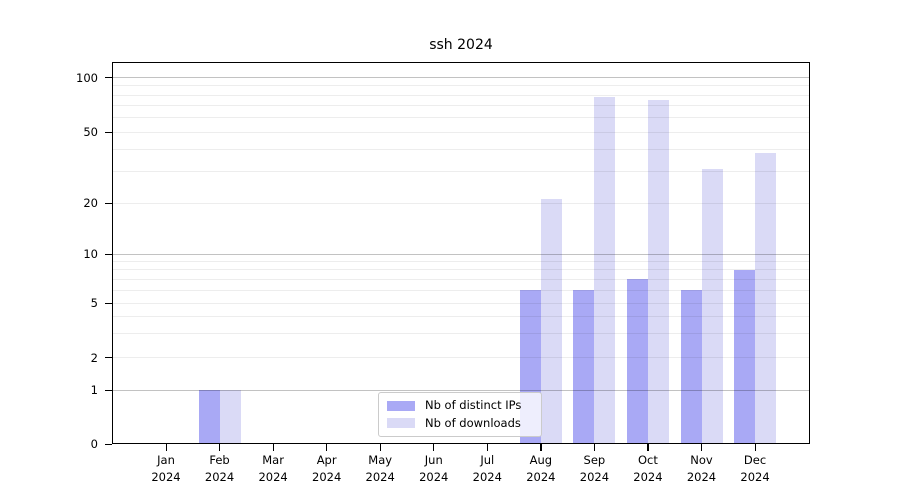 This screenshot has height=500, width=900. What do you see at coordinates (94, 390) in the screenshot?
I see `y-tick-label-1: 1` at bounding box center [94, 390].